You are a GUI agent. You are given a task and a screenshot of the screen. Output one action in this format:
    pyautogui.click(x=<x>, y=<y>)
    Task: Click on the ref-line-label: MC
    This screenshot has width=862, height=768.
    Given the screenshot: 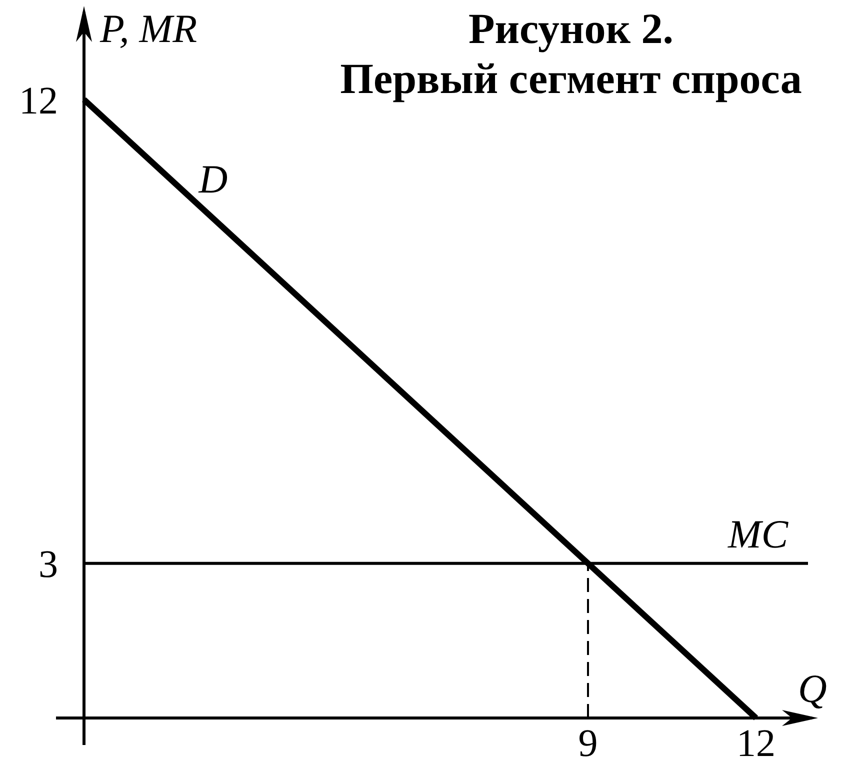 What is the action you would take?
    pyautogui.click(x=758, y=533)
    